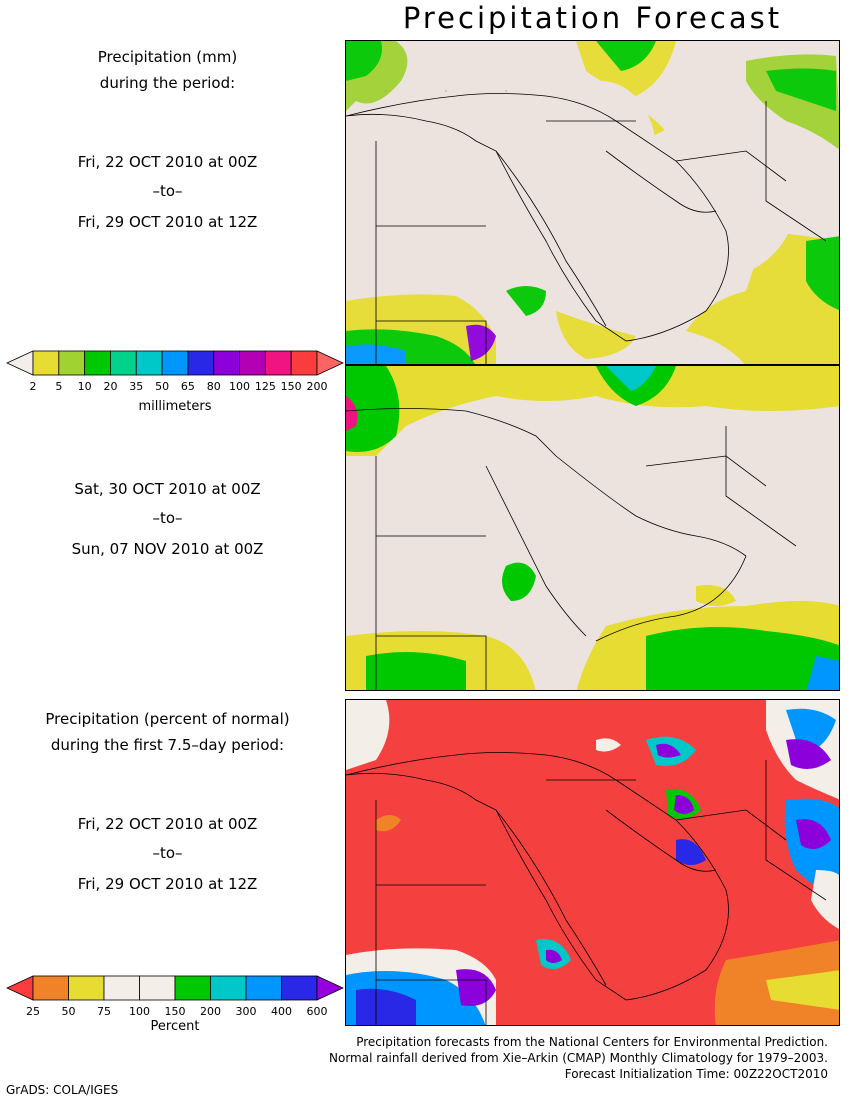 The width and height of the screenshot is (850, 1100). What do you see at coordinates (281, 1011) in the screenshot?
I see `colorbar-percent-tick-label: 400` at bounding box center [281, 1011].